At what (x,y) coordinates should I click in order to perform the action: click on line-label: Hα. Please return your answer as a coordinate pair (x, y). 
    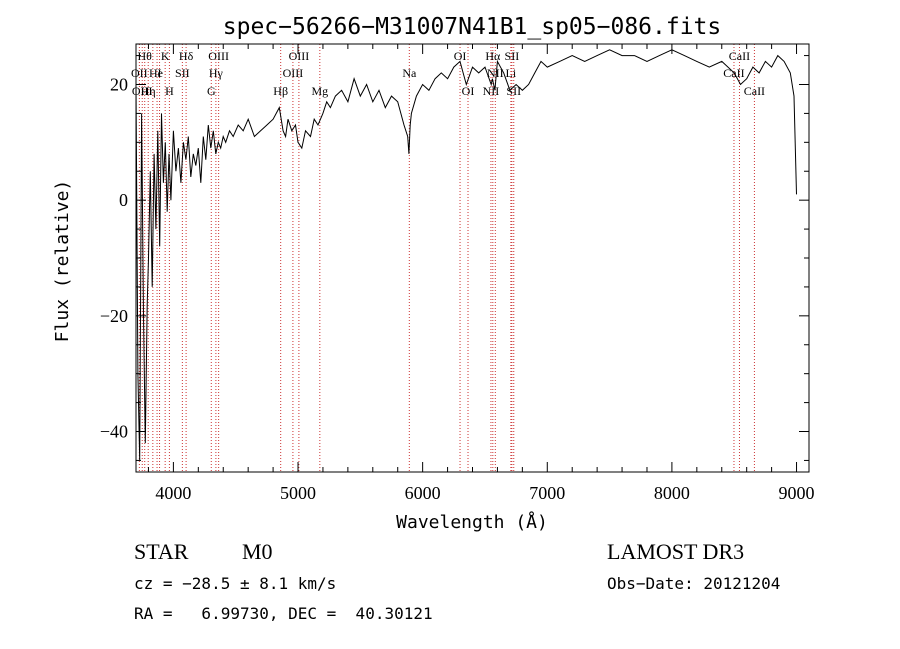
    Looking at the image, I should click on (493, 56).